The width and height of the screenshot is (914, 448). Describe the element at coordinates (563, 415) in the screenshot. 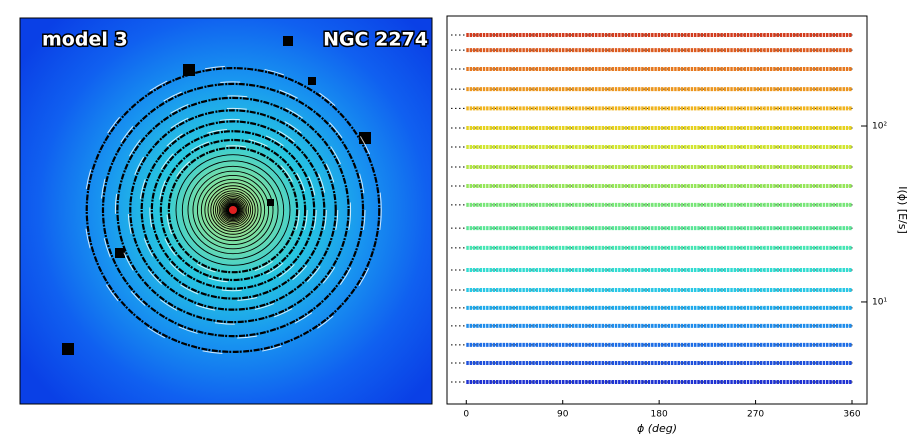

I see `x-tick-label: 90` at that location.